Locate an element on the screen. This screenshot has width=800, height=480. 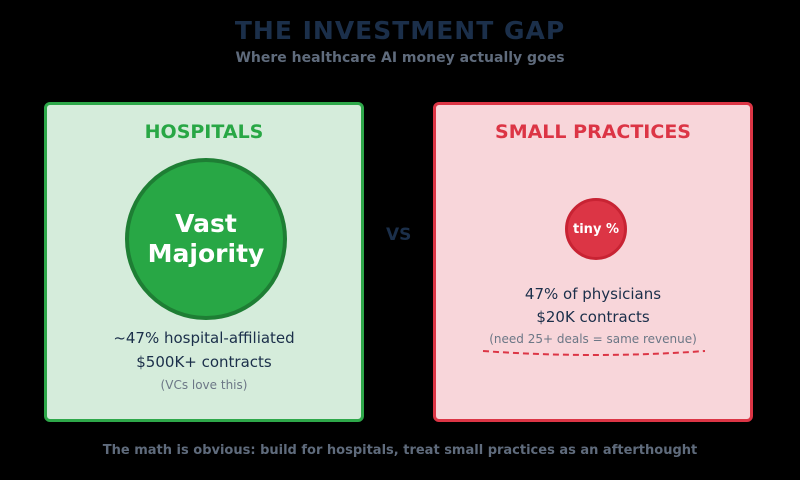
hospitals-line-1: ~47% hospital-affiliated is located at coordinates (204, 338).